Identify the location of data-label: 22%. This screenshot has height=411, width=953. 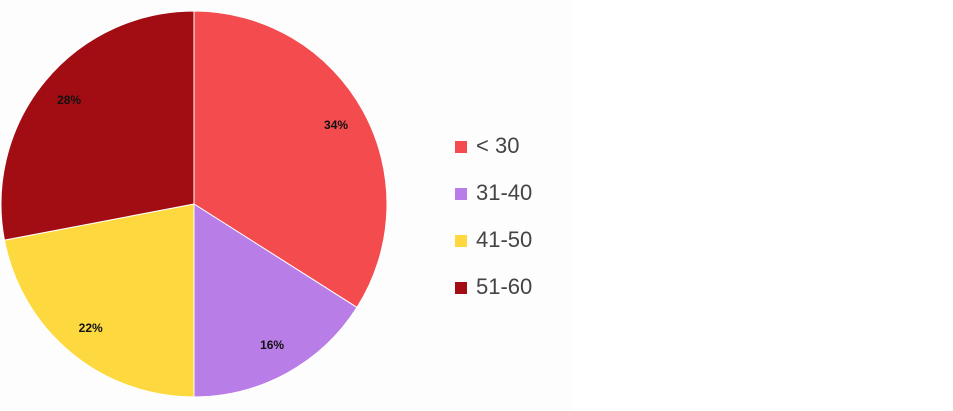
(91, 328).